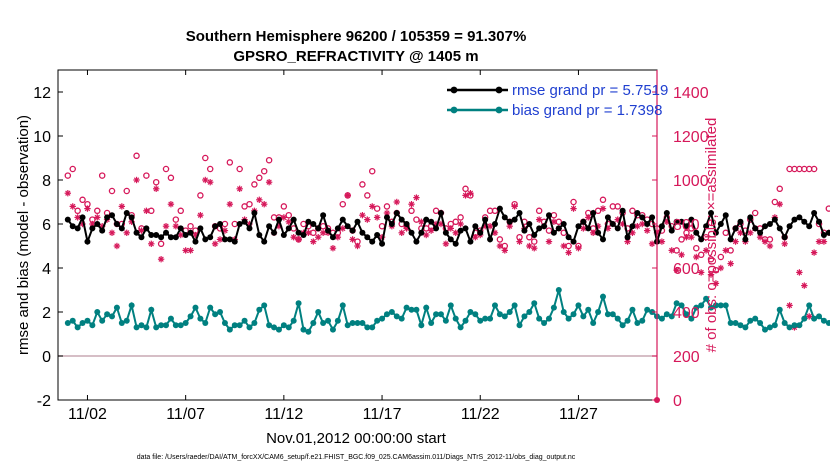 The width and height of the screenshot is (830, 470). I want to click on y2-tick-label: 1400, so click(691, 93).